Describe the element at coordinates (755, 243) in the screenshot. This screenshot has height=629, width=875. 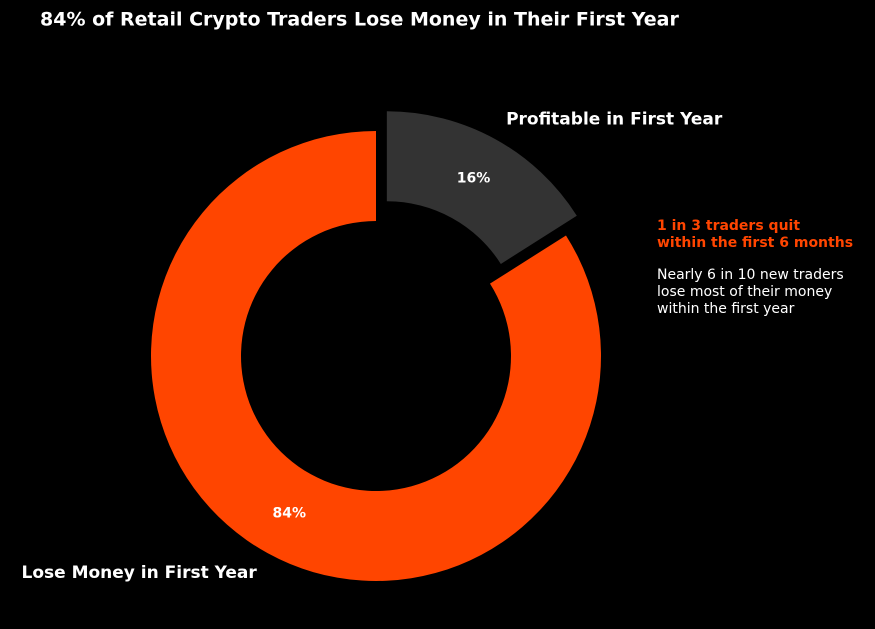
I see `annotation: within the first 6 months` at that location.